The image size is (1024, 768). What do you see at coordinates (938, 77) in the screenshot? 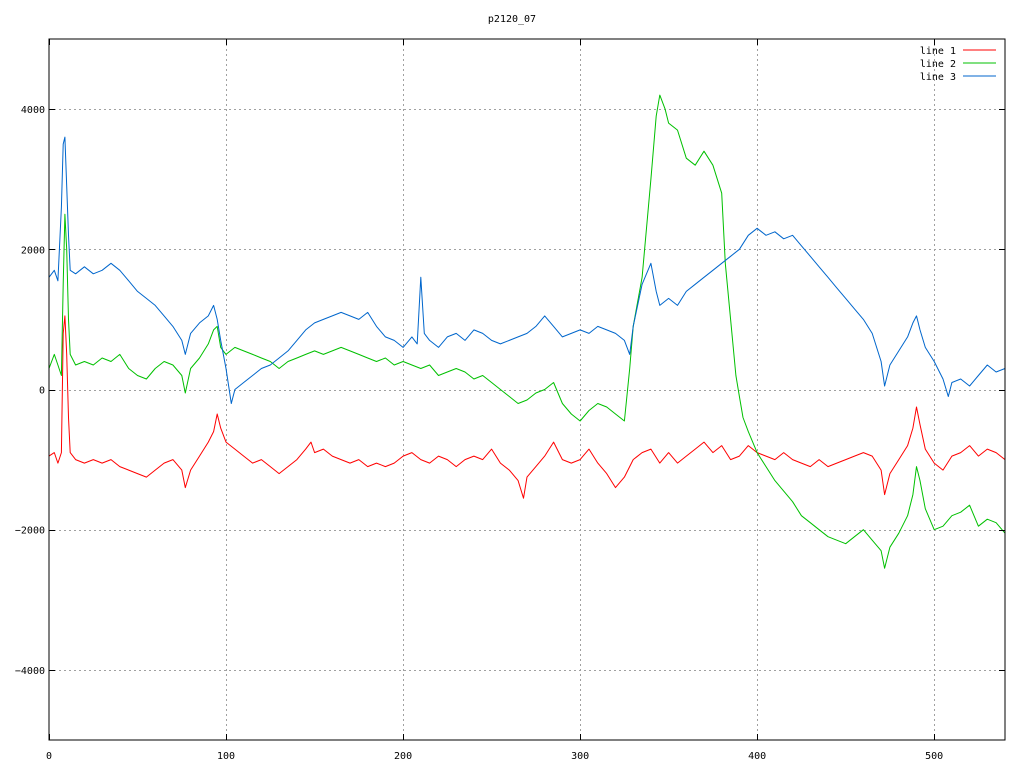
I see `legend-label-3: line 3` at bounding box center [938, 77].